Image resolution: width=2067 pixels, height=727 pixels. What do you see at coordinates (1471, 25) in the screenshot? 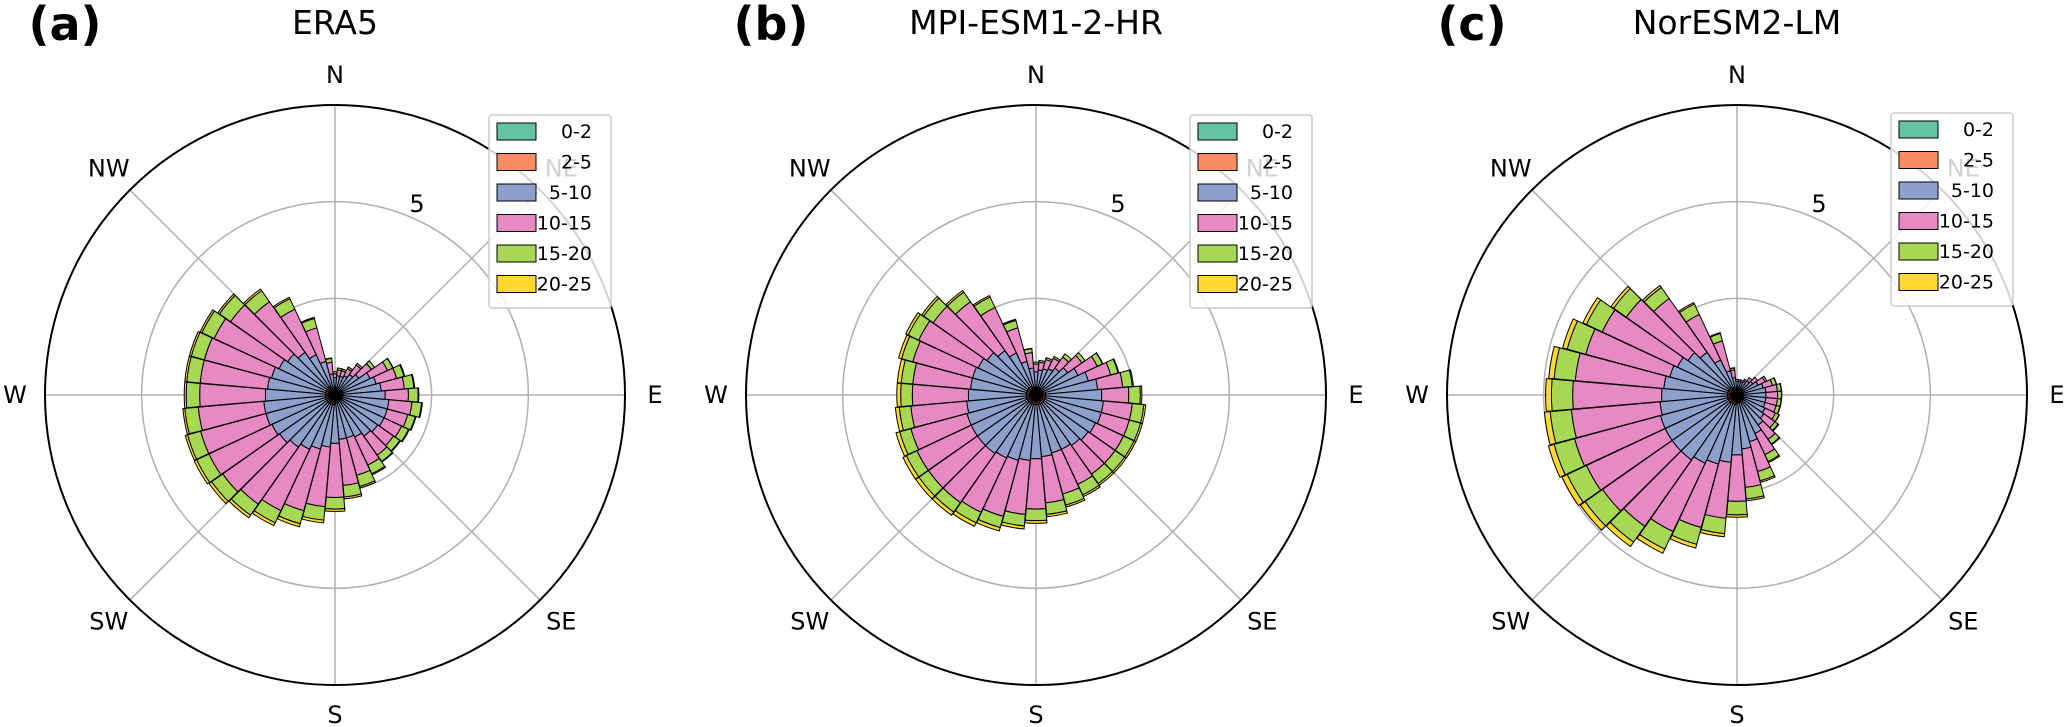
I see `panel-label: (c)` at bounding box center [1471, 25].